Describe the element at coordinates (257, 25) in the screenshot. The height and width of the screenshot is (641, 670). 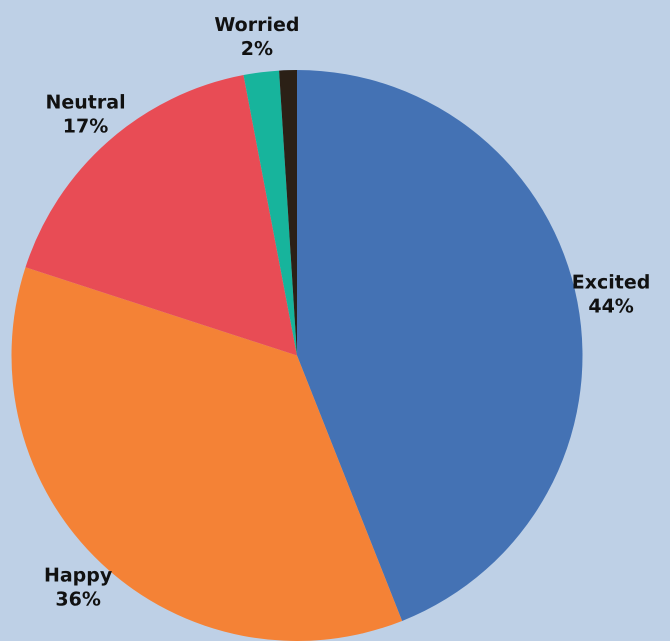
I see `slice-label: Worried` at that location.